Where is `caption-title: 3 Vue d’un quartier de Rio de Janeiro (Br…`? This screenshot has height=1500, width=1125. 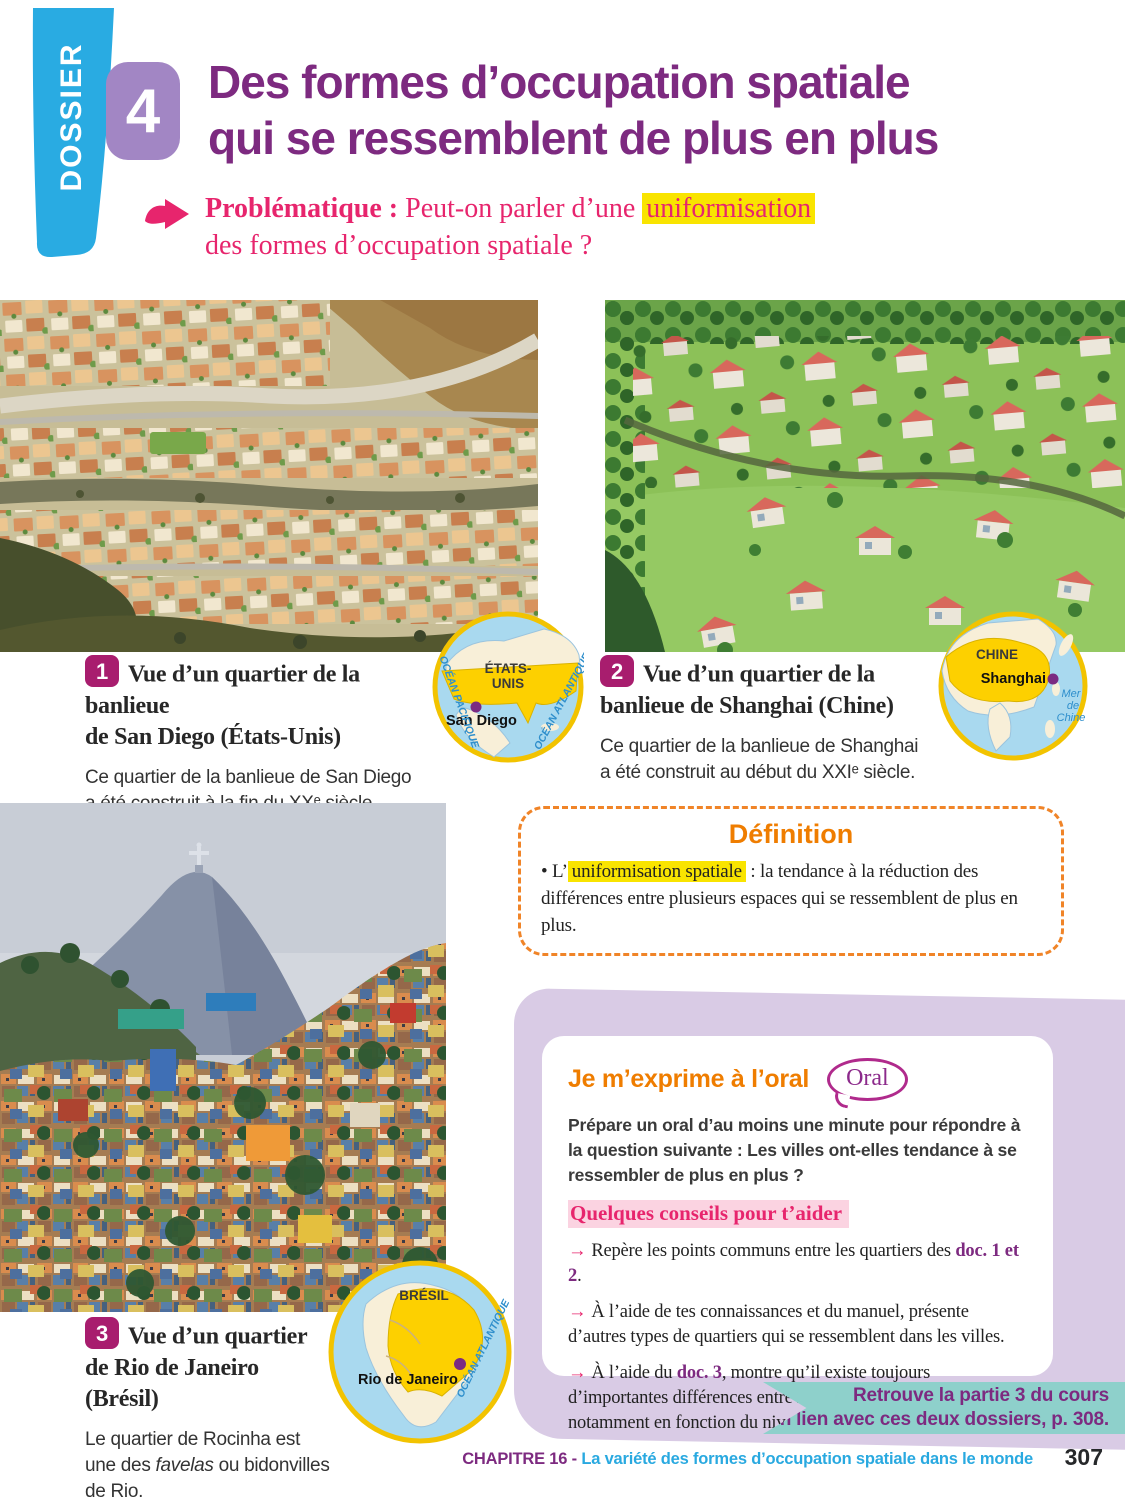
caption-title: 3 Vue d’un quartier de Rio de Janeiro (Br… is located at coordinates (210, 1366).